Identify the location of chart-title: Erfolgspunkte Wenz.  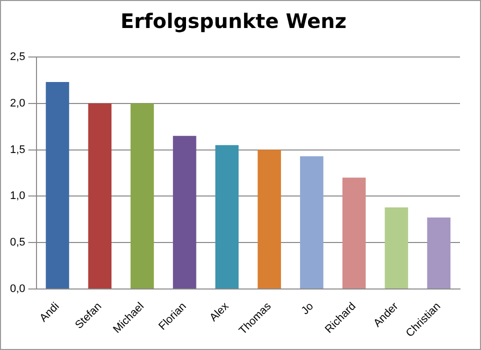
(233, 21).